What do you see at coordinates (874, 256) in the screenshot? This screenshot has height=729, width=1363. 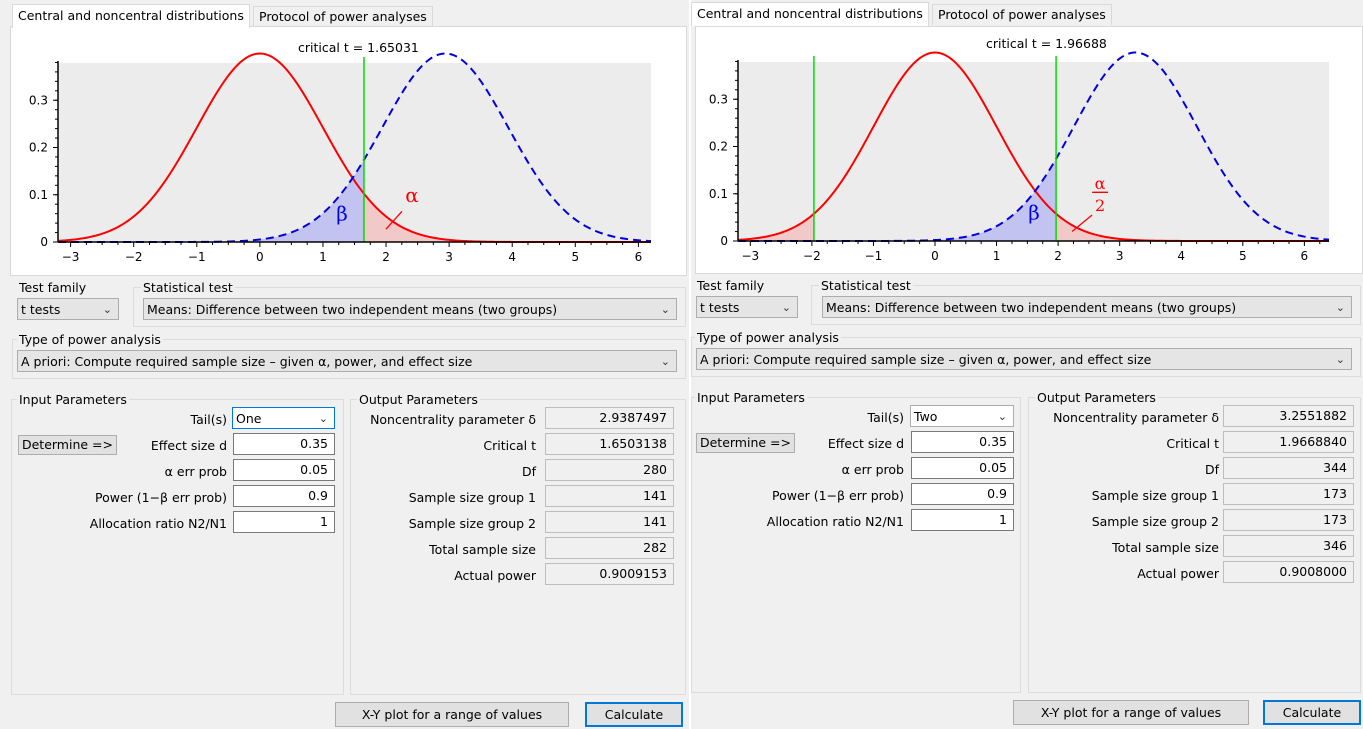 I see `x-tick-label: −1` at bounding box center [874, 256].